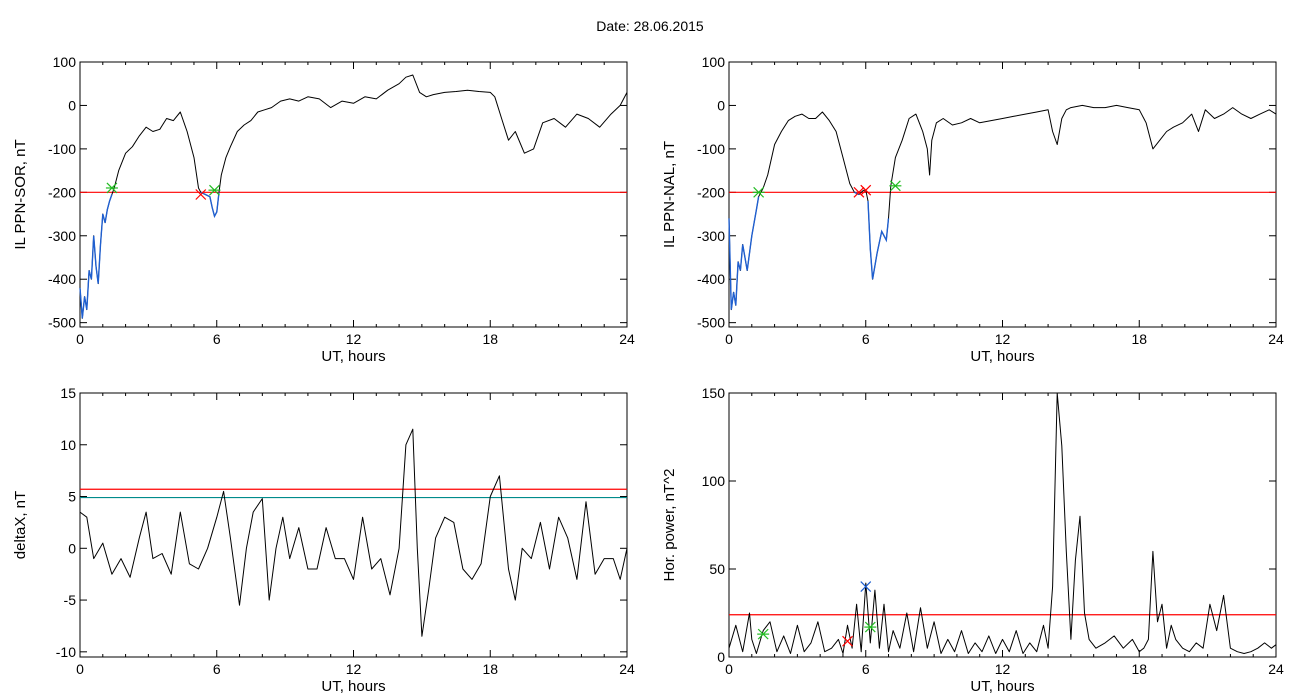 The width and height of the screenshot is (1300, 700). Describe the element at coordinates (72, 497) in the screenshot. I see `y-tick-label: 5` at that location.